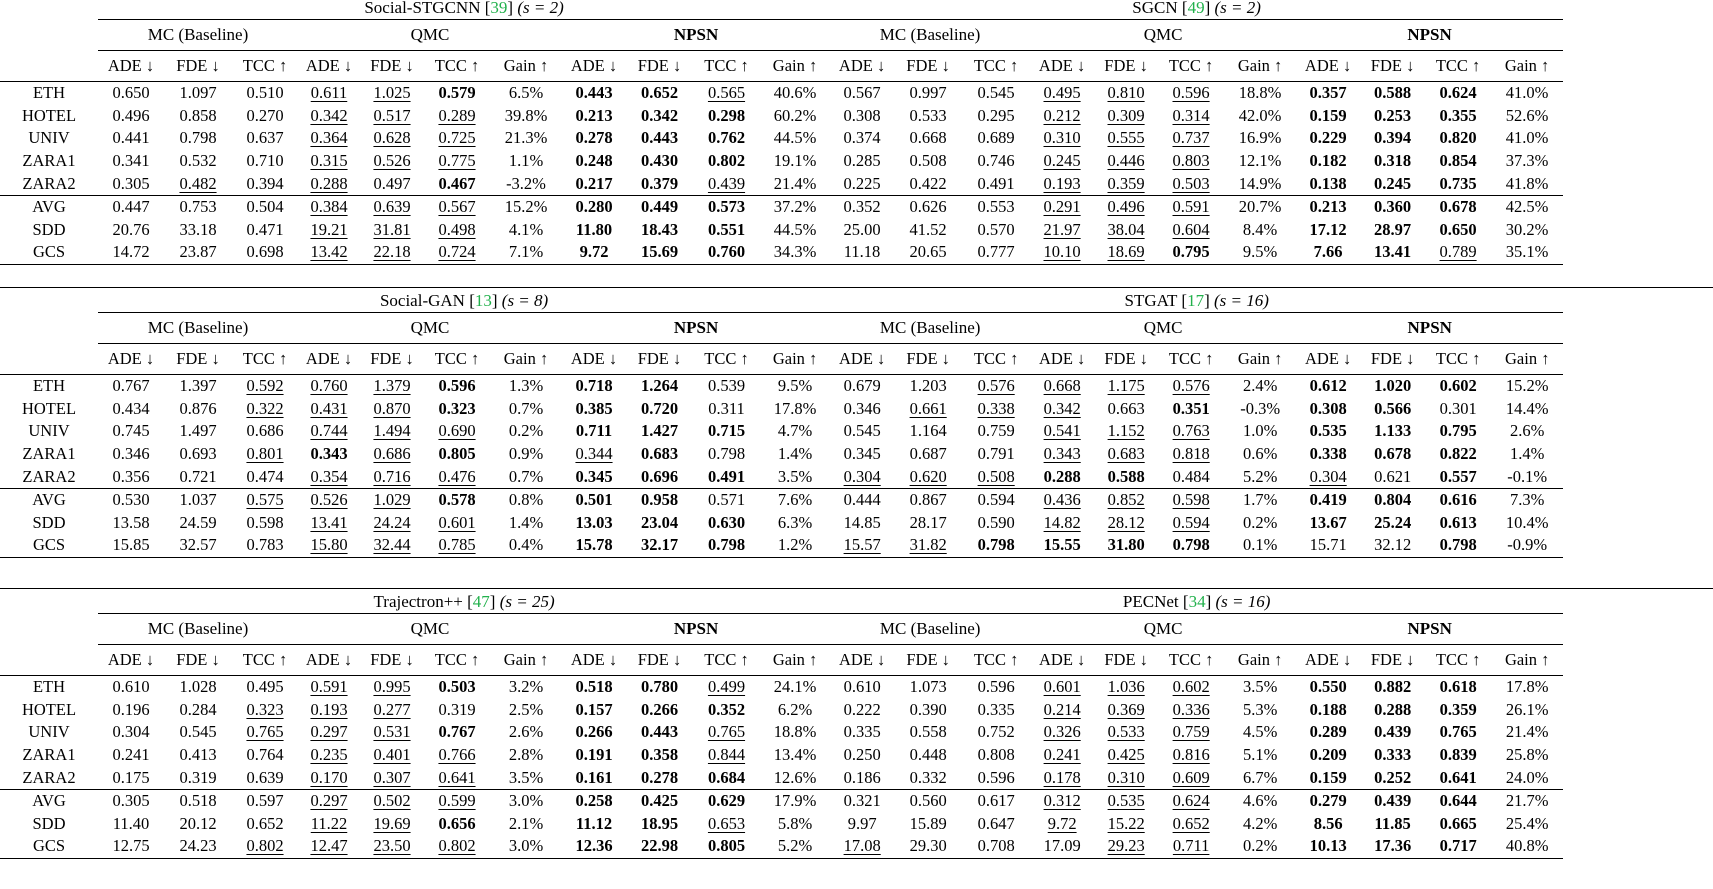 This screenshot has height=889, width=1713. What do you see at coordinates (928, 253) in the screenshot?
I see `table-cell: 20.65` at bounding box center [928, 253].